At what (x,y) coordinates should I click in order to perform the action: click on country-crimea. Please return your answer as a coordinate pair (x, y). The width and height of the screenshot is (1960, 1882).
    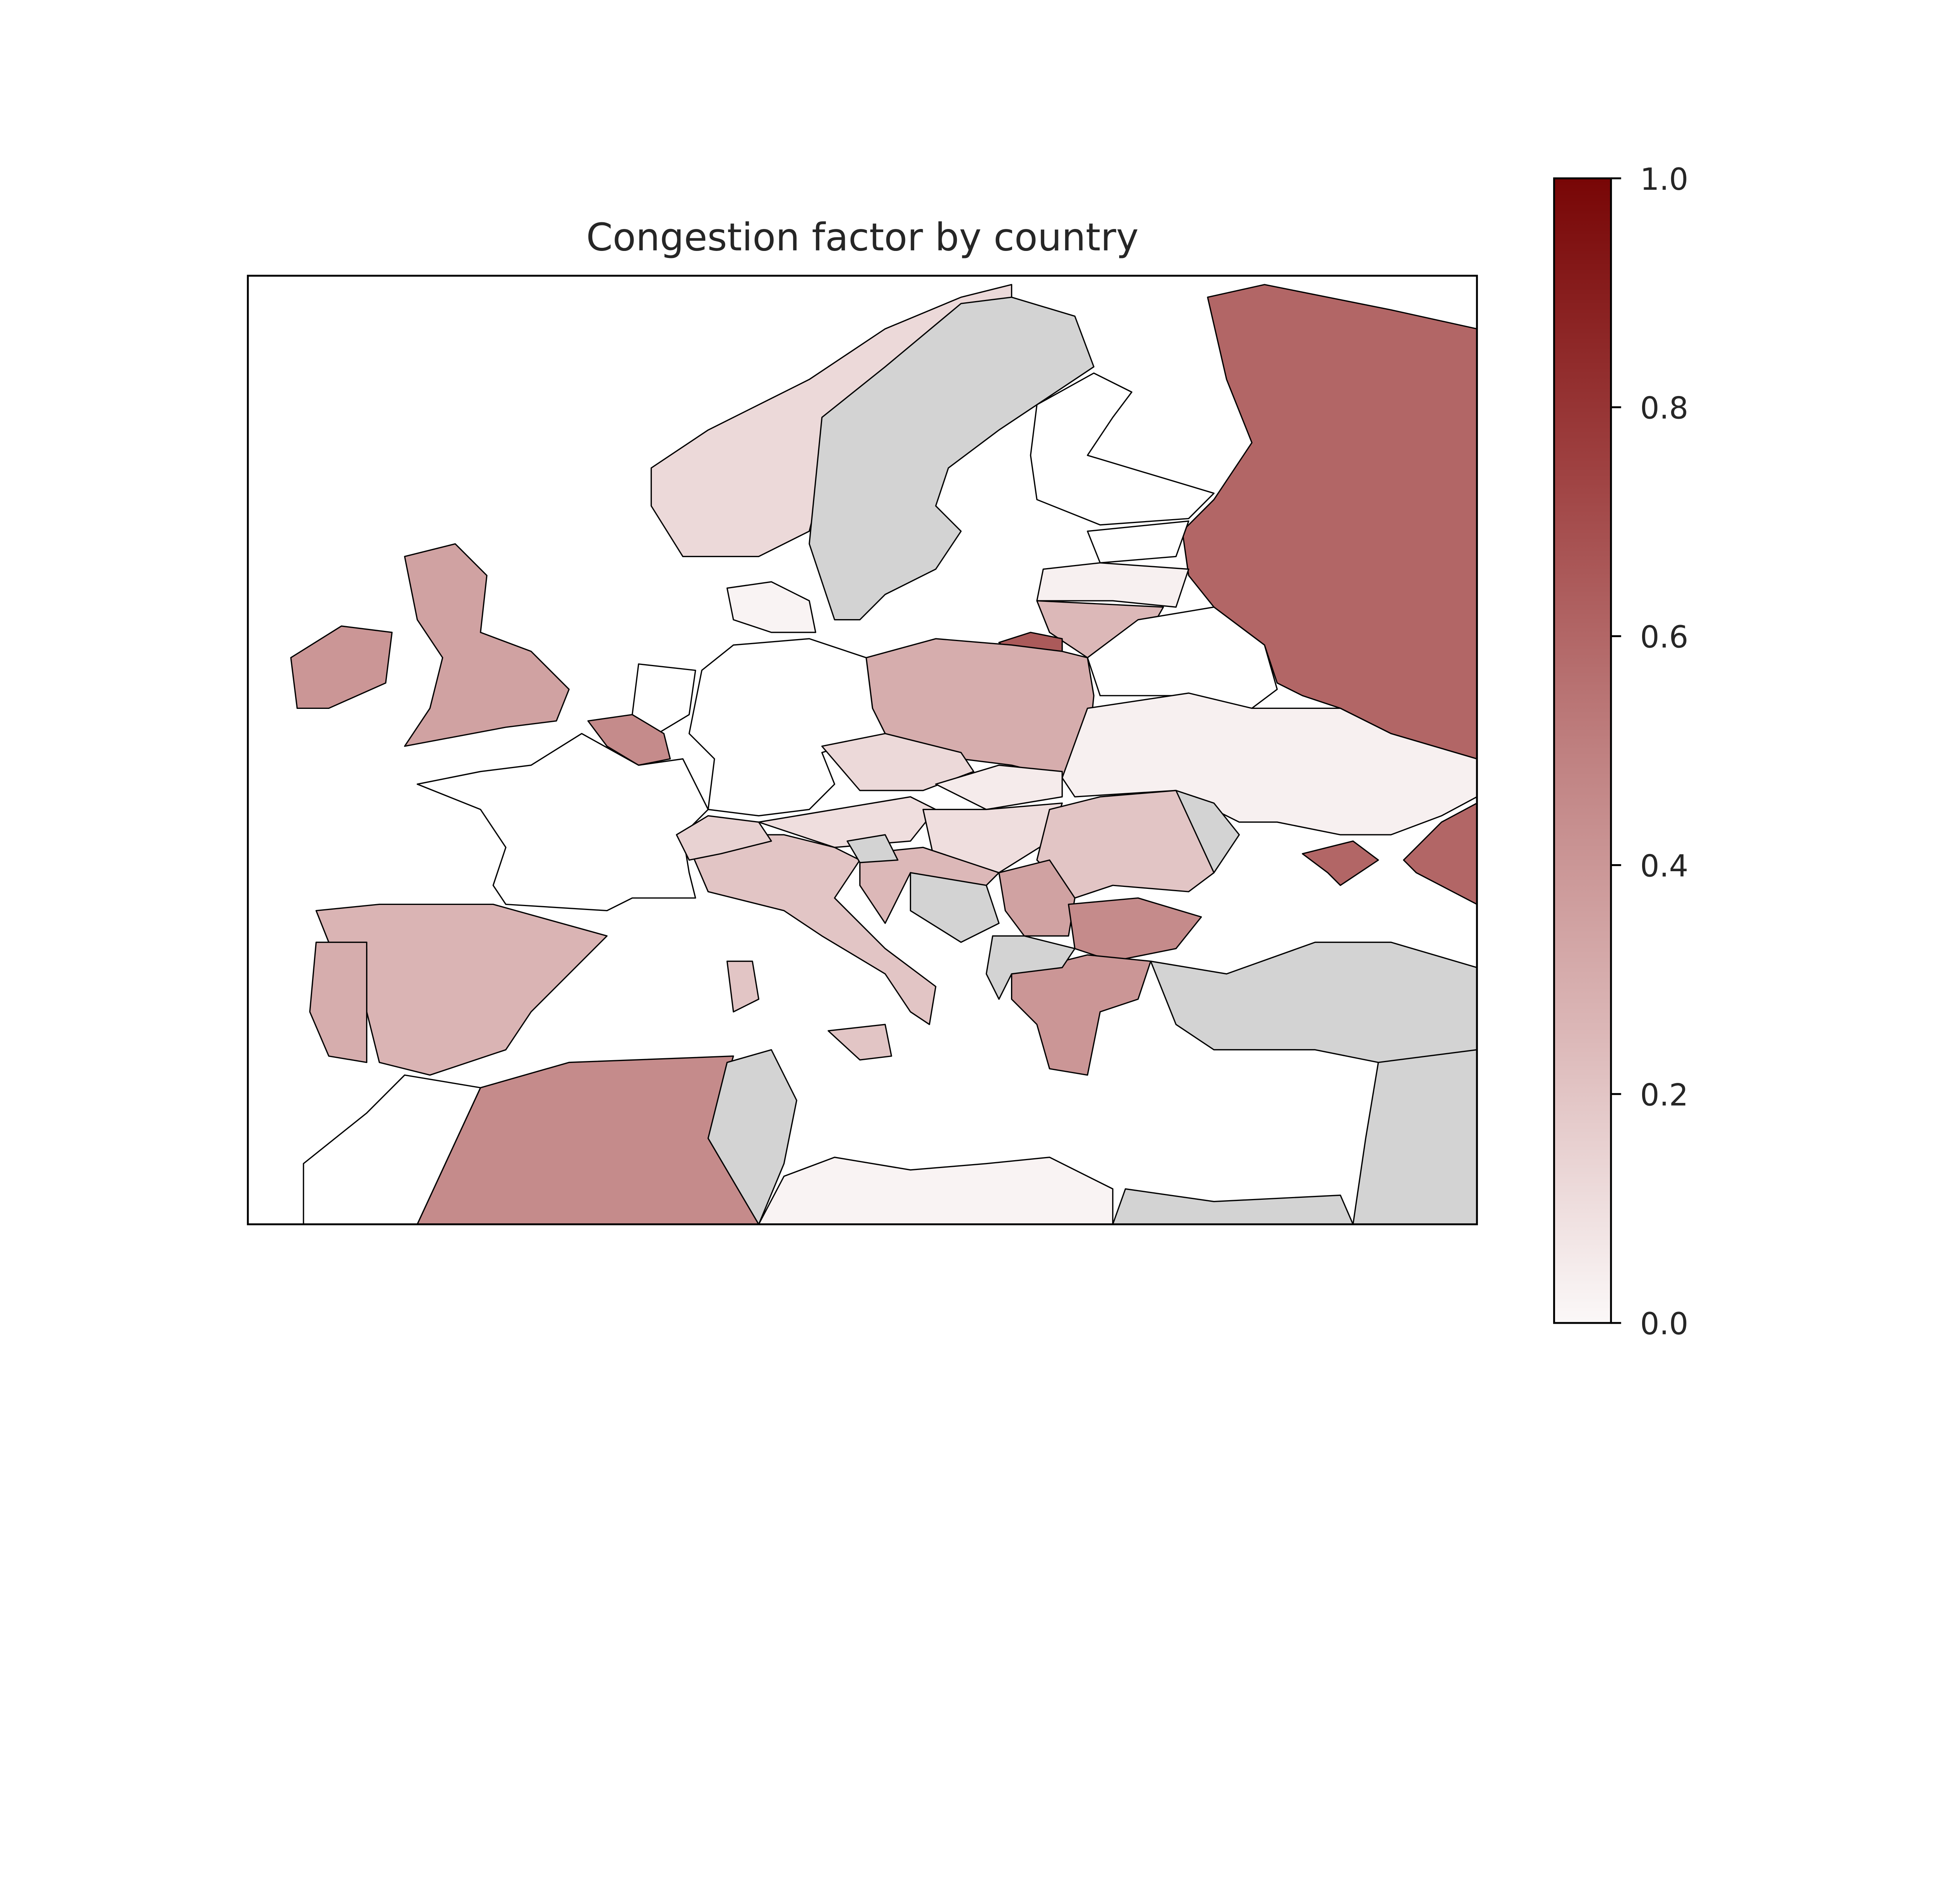
    Looking at the image, I should click on (1340, 863).